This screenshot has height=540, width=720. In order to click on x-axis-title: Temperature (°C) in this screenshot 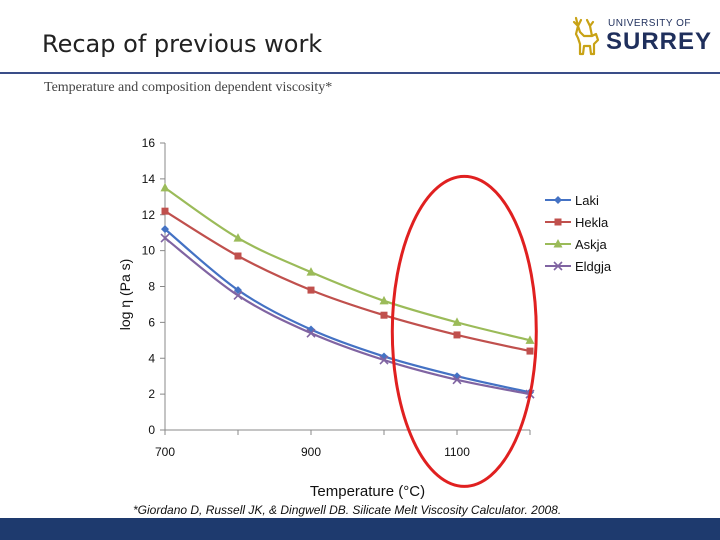, I will do `click(367, 491)`.